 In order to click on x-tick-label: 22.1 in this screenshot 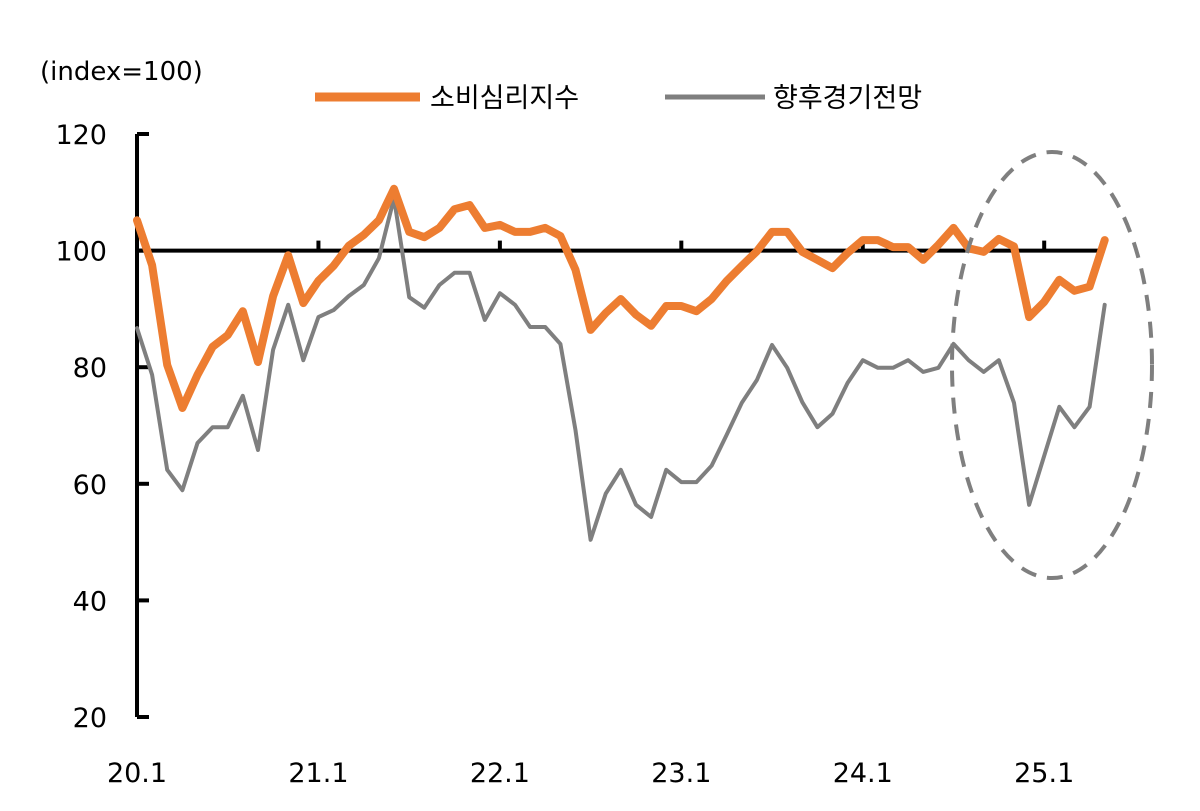, I will do `click(500, 773)`.